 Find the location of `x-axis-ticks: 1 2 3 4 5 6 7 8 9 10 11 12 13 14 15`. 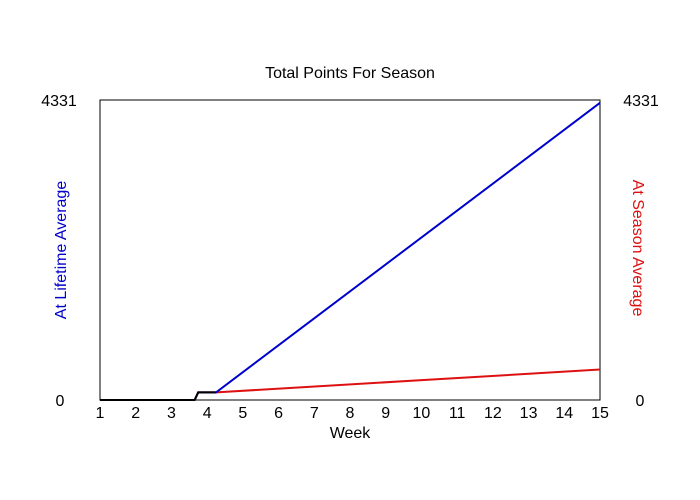

x-axis-ticks: 1 2 3 4 5 6 7 8 9 10 11 12 13 14 15 is located at coordinates (352, 413).